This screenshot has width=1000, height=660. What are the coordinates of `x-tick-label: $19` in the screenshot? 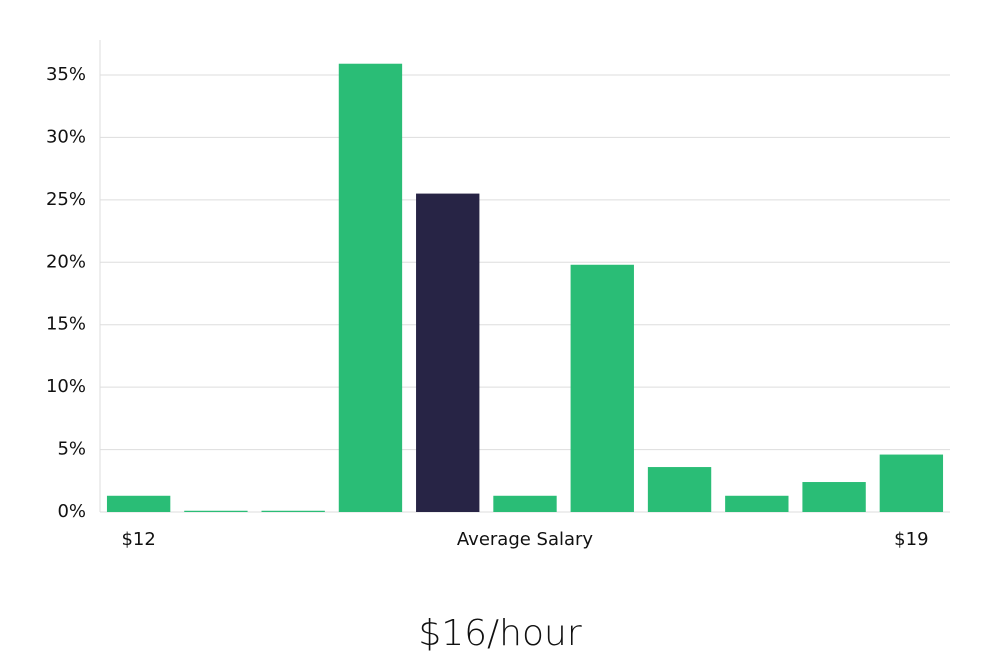 It's located at (911, 539).